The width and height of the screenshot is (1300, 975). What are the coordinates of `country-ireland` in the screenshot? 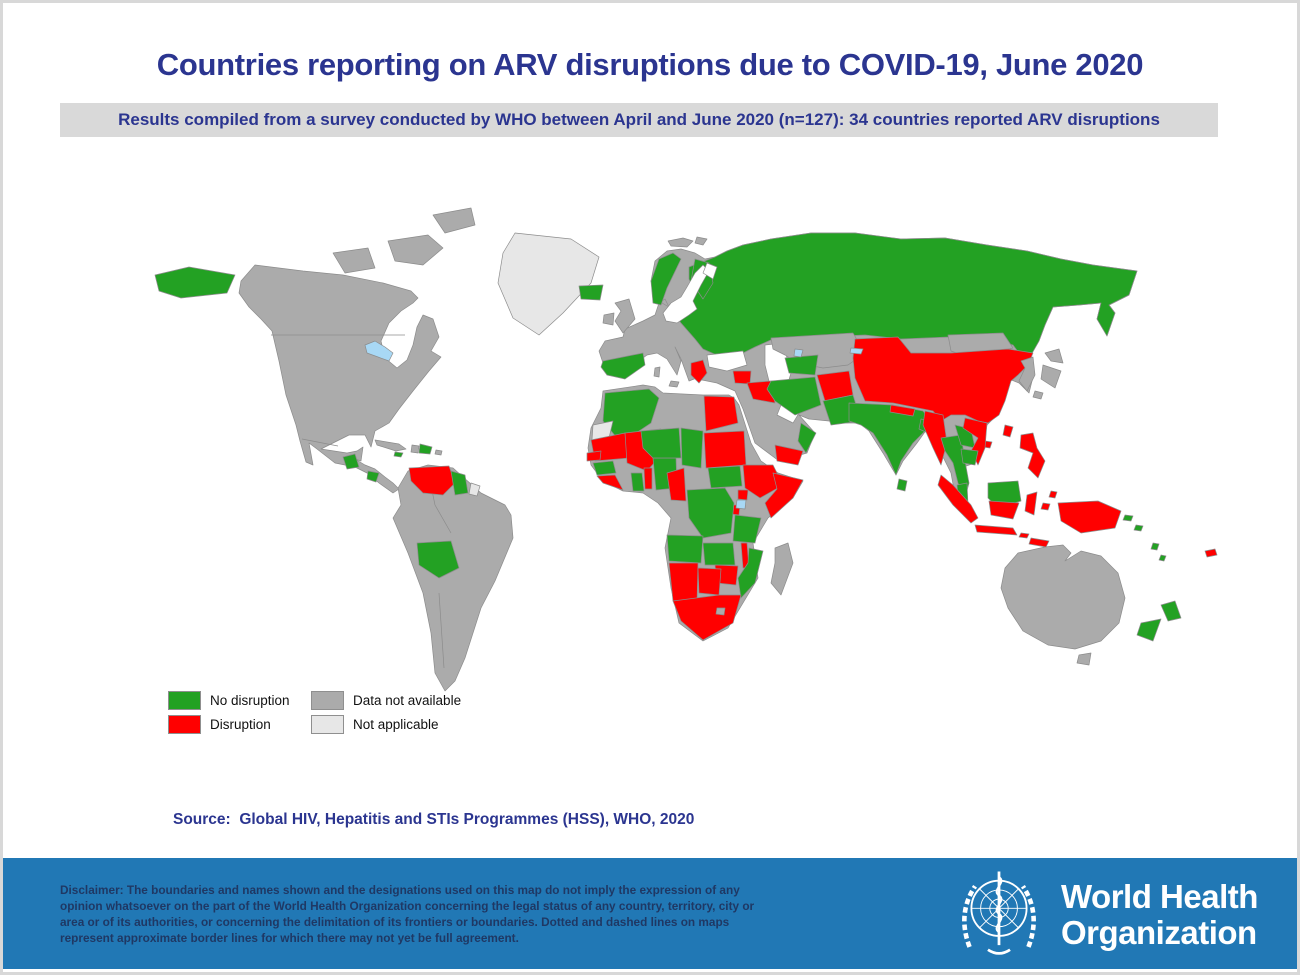 It's located at (608, 319).